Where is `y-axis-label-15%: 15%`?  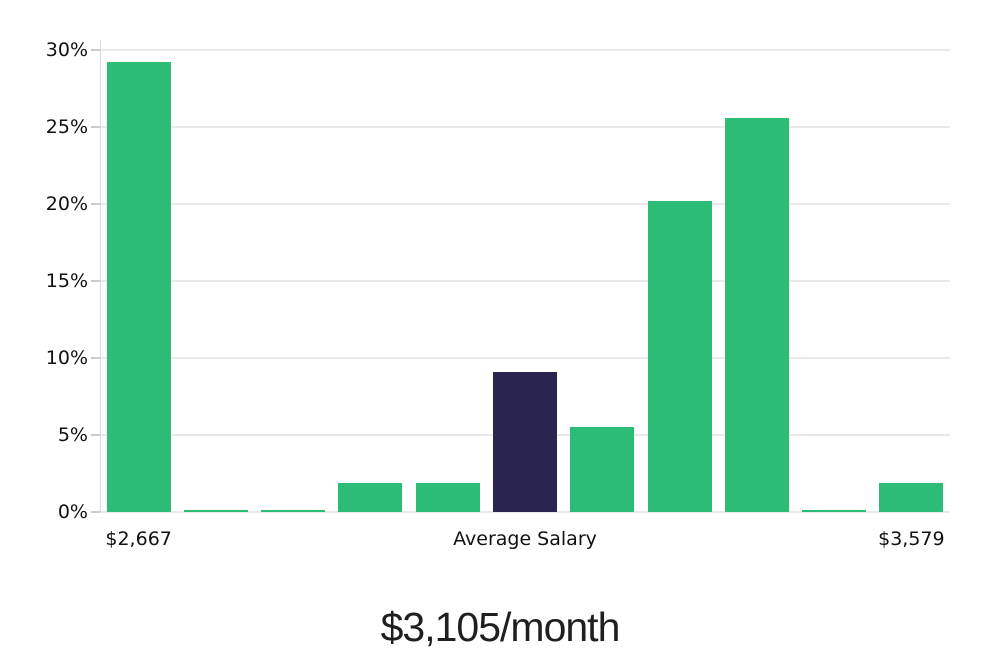
y-axis-label-15%: 15% is located at coordinates (66, 281).